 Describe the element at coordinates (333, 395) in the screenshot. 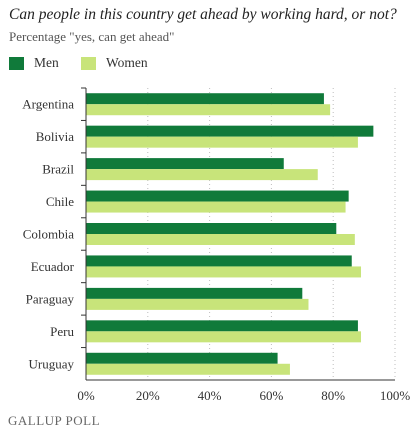

I see `x-tick-label: 80%` at that location.